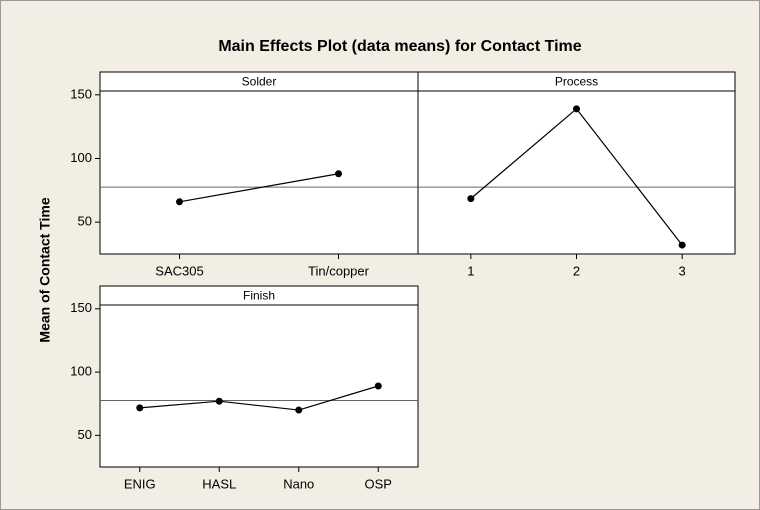 Image resolution: width=760 pixels, height=510 pixels. Describe the element at coordinates (179, 270) in the screenshot. I see `x-tick-label: SAC305` at that location.